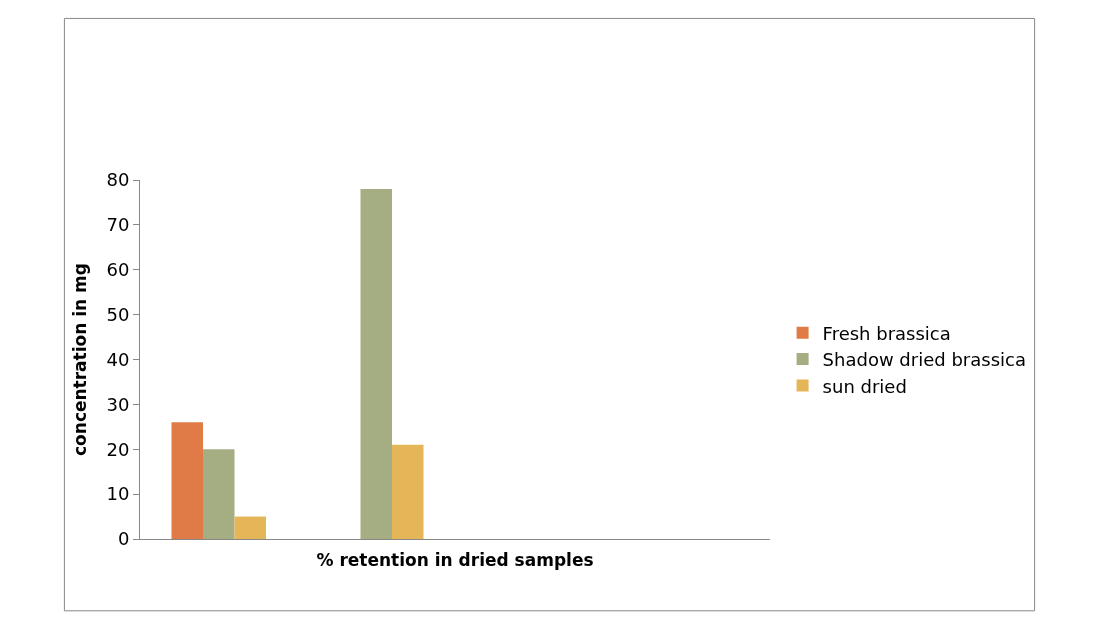  I want to click on y-tick-label: 0, so click(123, 539).